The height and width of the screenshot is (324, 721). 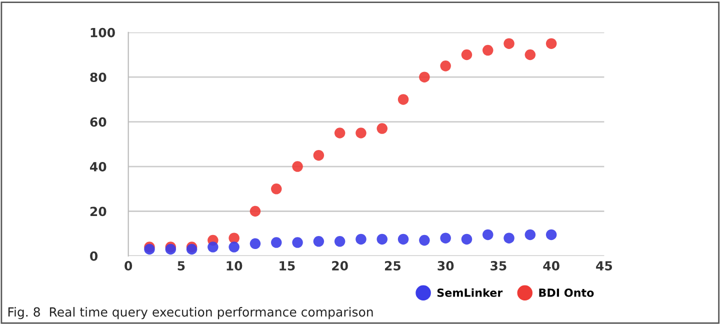 What do you see at coordinates (98, 77) in the screenshot?
I see `y-tick-label: 80` at bounding box center [98, 77].